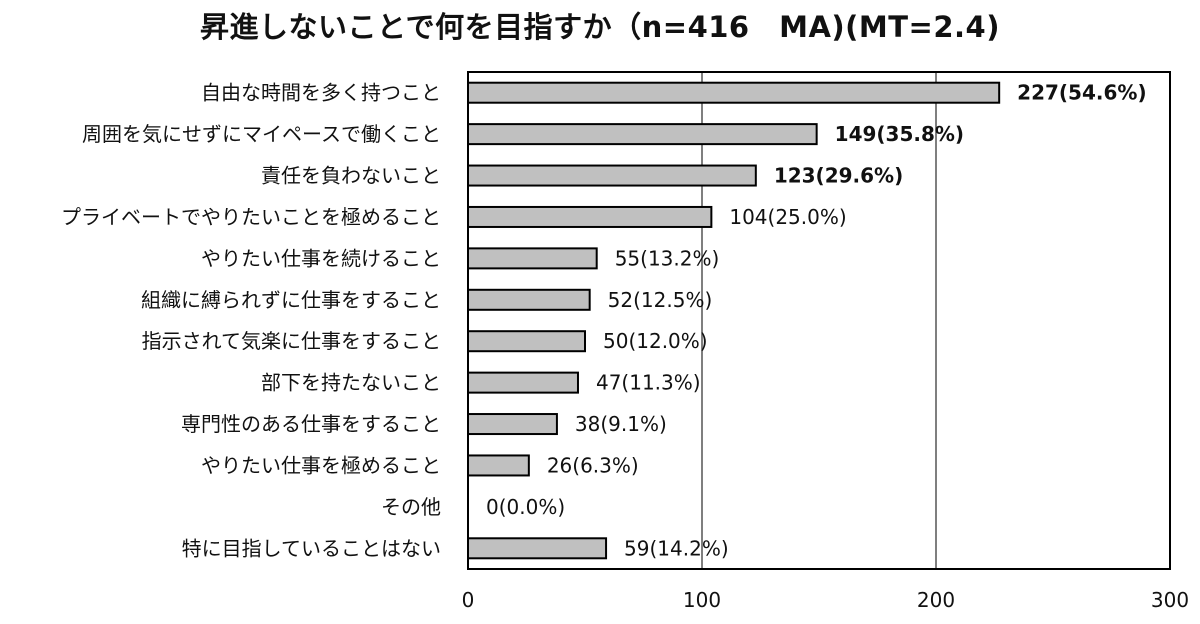 This screenshot has width=1200, height=624. What do you see at coordinates (838, 176) in the screenshot?
I see `data-label: 123(29.6%)` at bounding box center [838, 176].